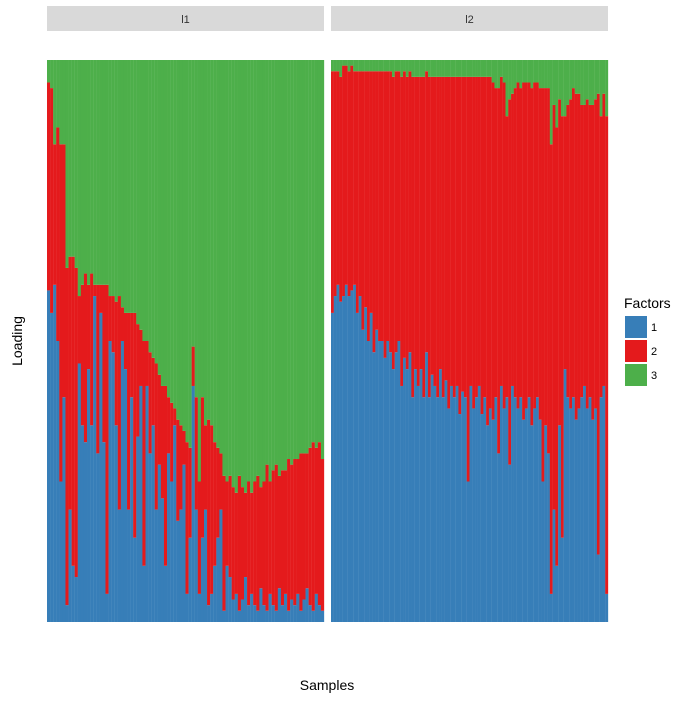  Describe the element at coordinates (185, 20) in the screenshot. I see `facet-strip-label-l1: l1` at that location.